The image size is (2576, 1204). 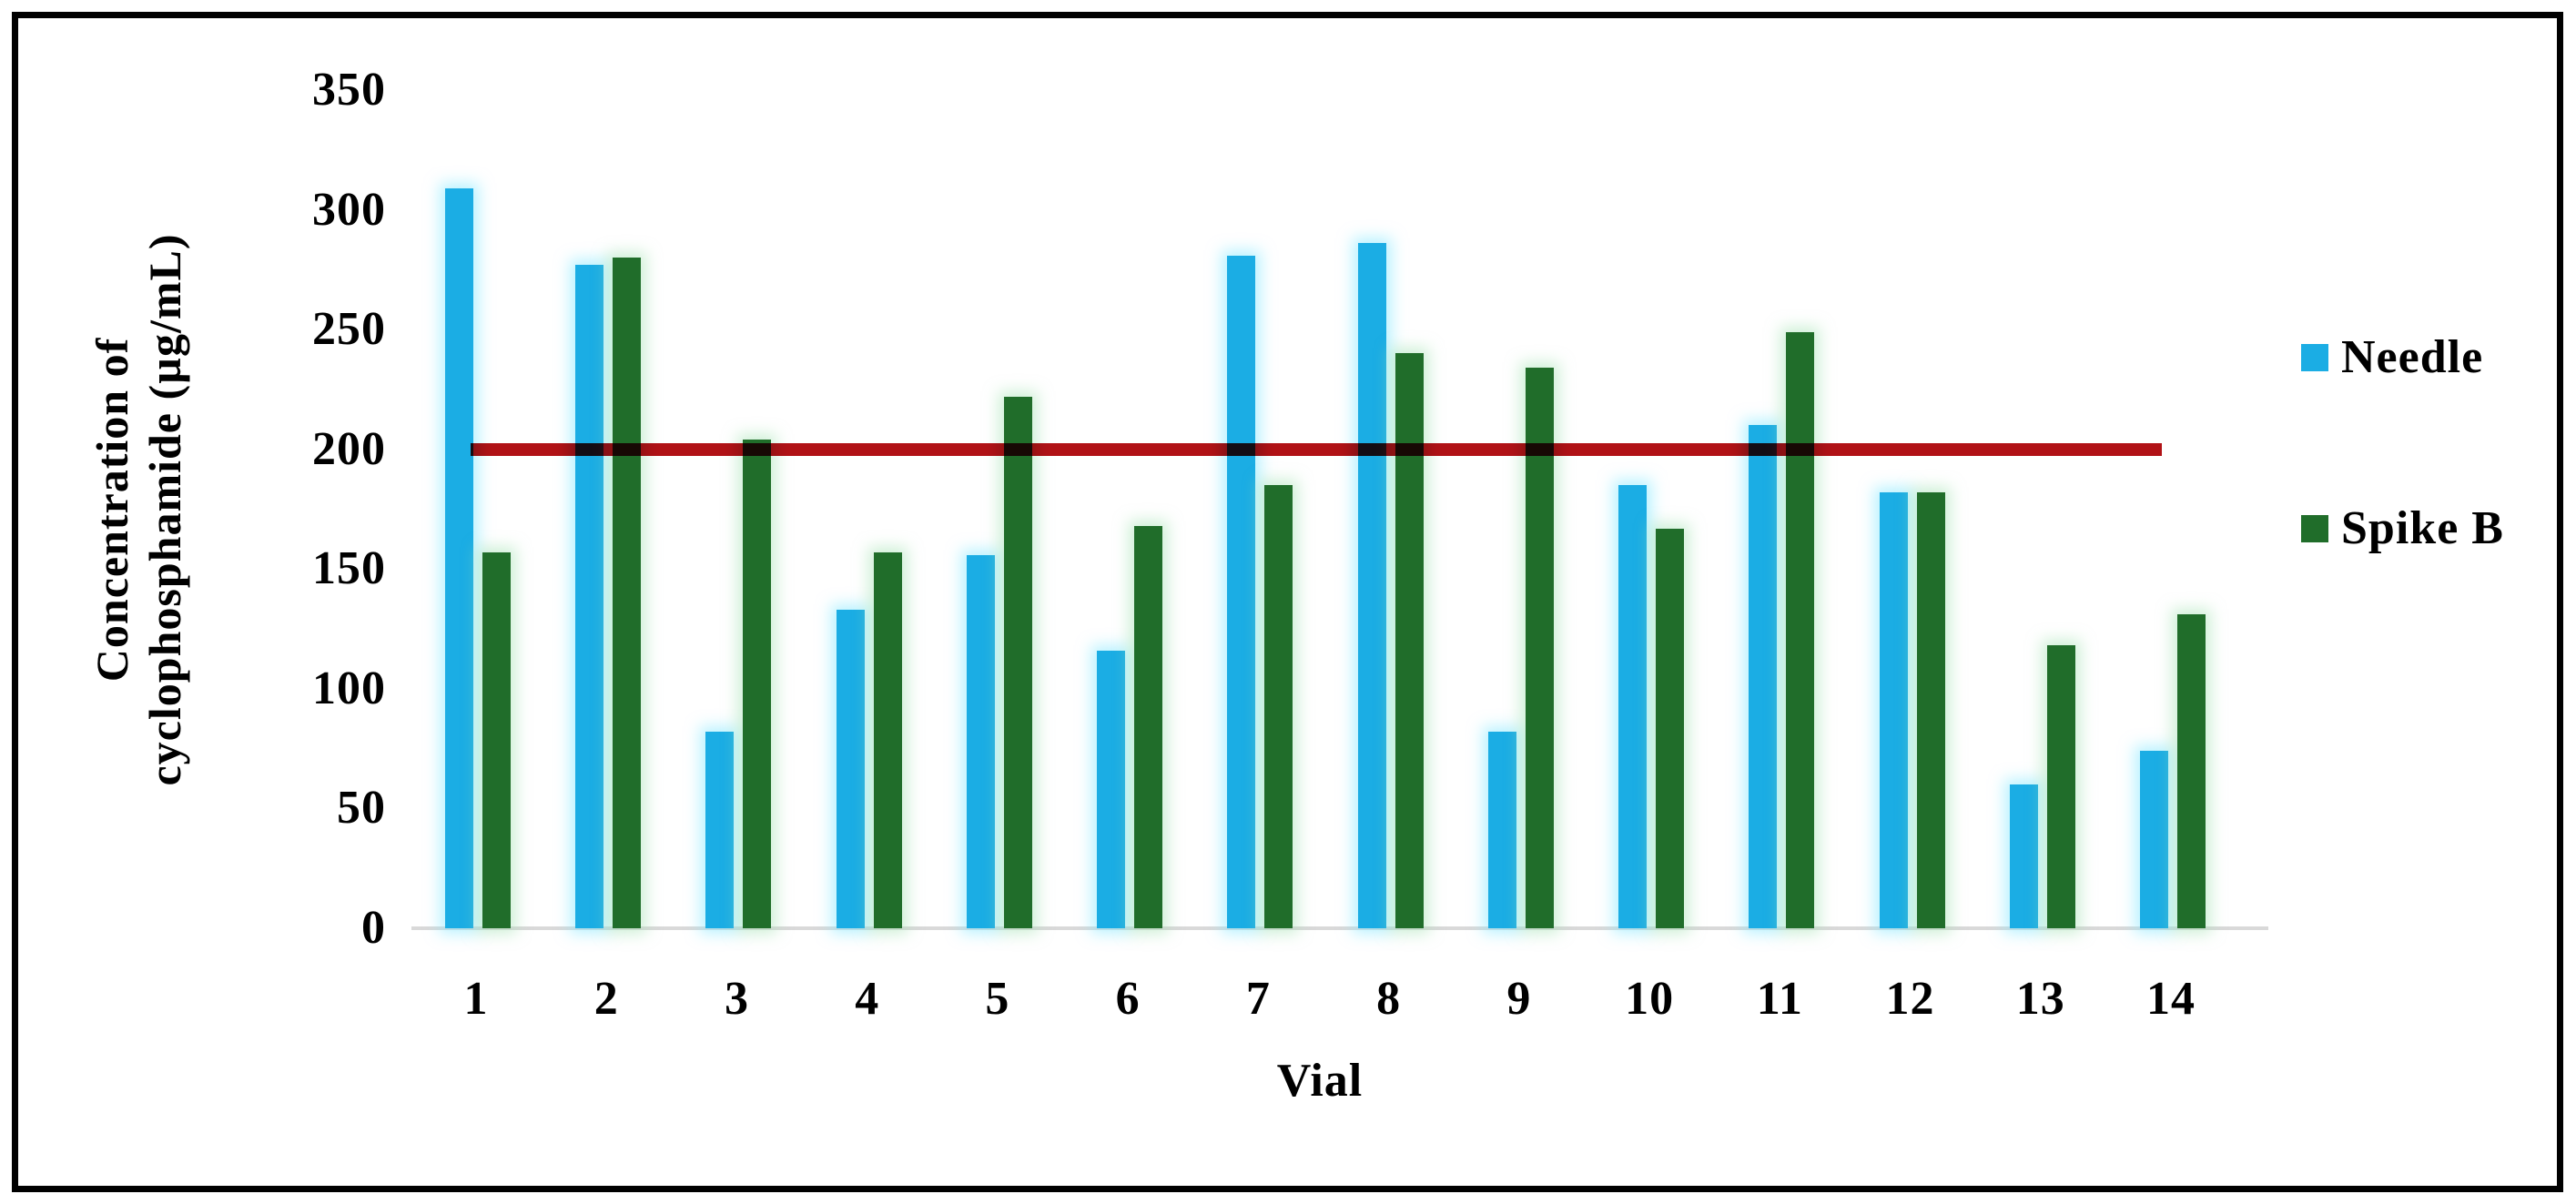 I want to click on legend-item-needle: Needle, so click(x=2392, y=357).